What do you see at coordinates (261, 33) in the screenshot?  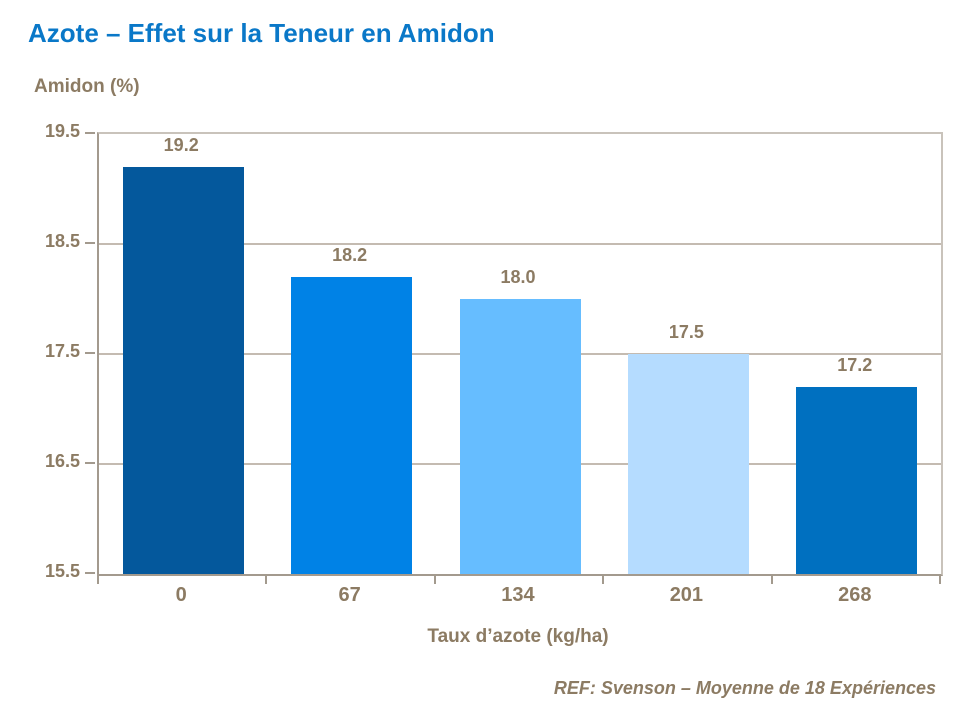 I see `chart-title: Azote – Effet sur la Teneur en Amidon` at bounding box center [261, 33].